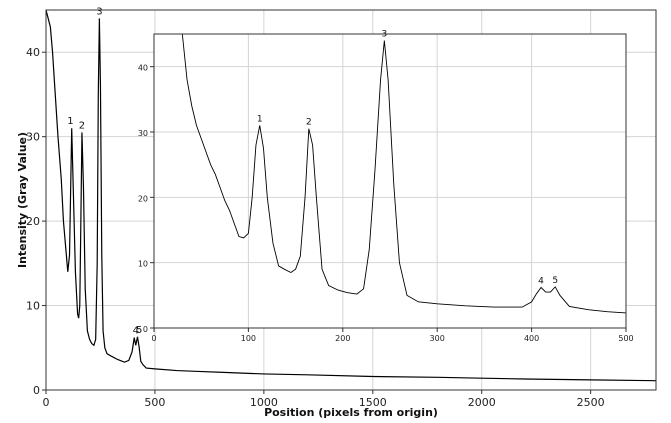 The image size is (671, 423). I want to click on main-peak-label: 3, so click(99, 11).